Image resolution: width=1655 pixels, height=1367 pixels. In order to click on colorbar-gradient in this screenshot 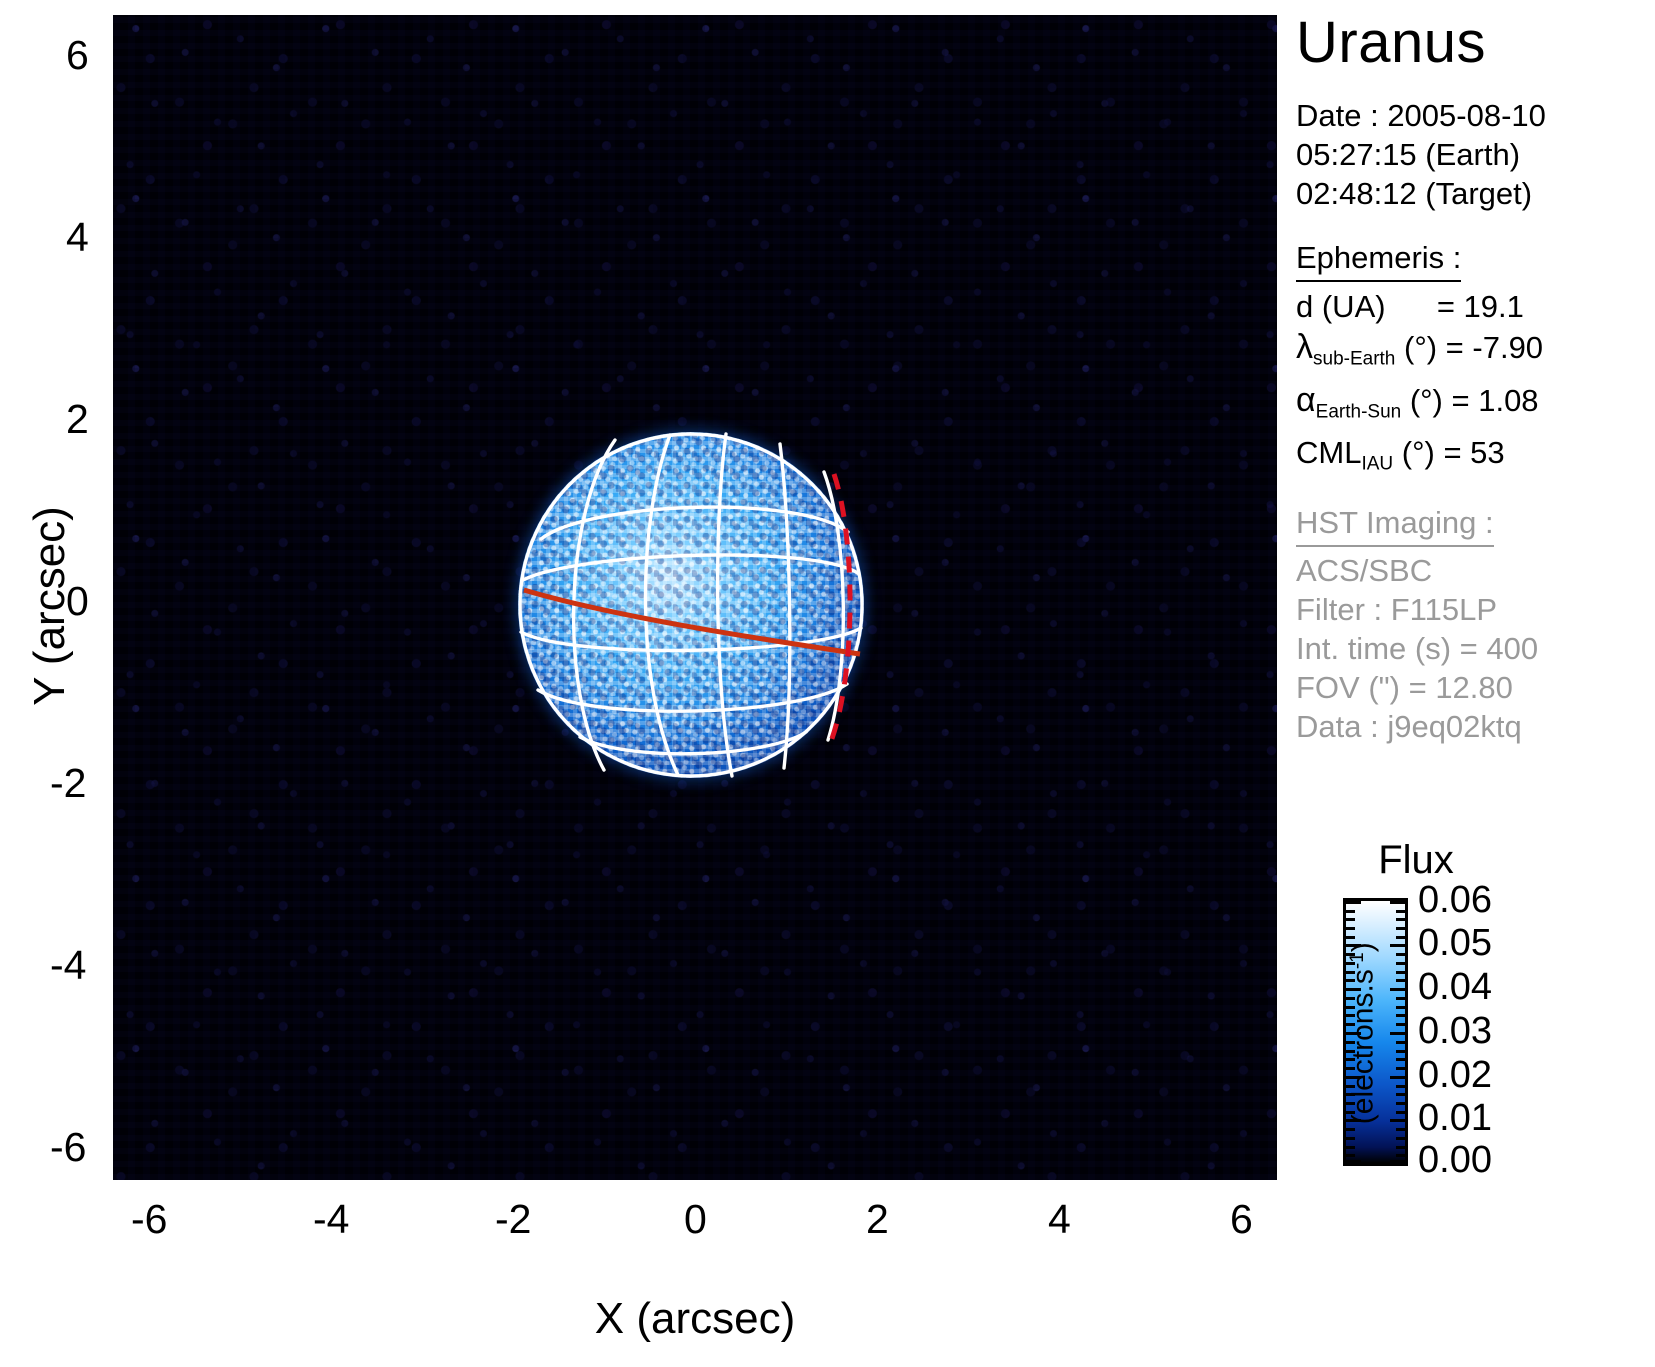, I will do `click(1375, 1032)`.